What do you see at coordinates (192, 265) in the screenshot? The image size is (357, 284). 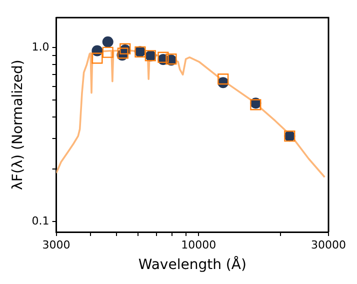 I see `x-axis-title: Wavelength (Å)` at bounding box center [192, 265].